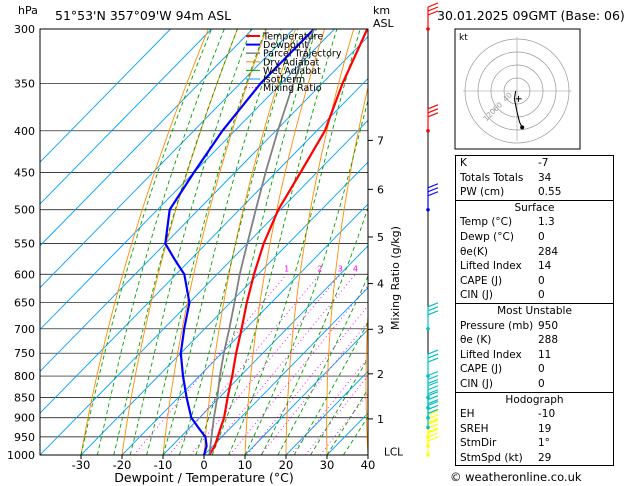  Describe the element at coordinates (122, 465) in the screenshot. I see `temperature-tick-label: -20` at that location.